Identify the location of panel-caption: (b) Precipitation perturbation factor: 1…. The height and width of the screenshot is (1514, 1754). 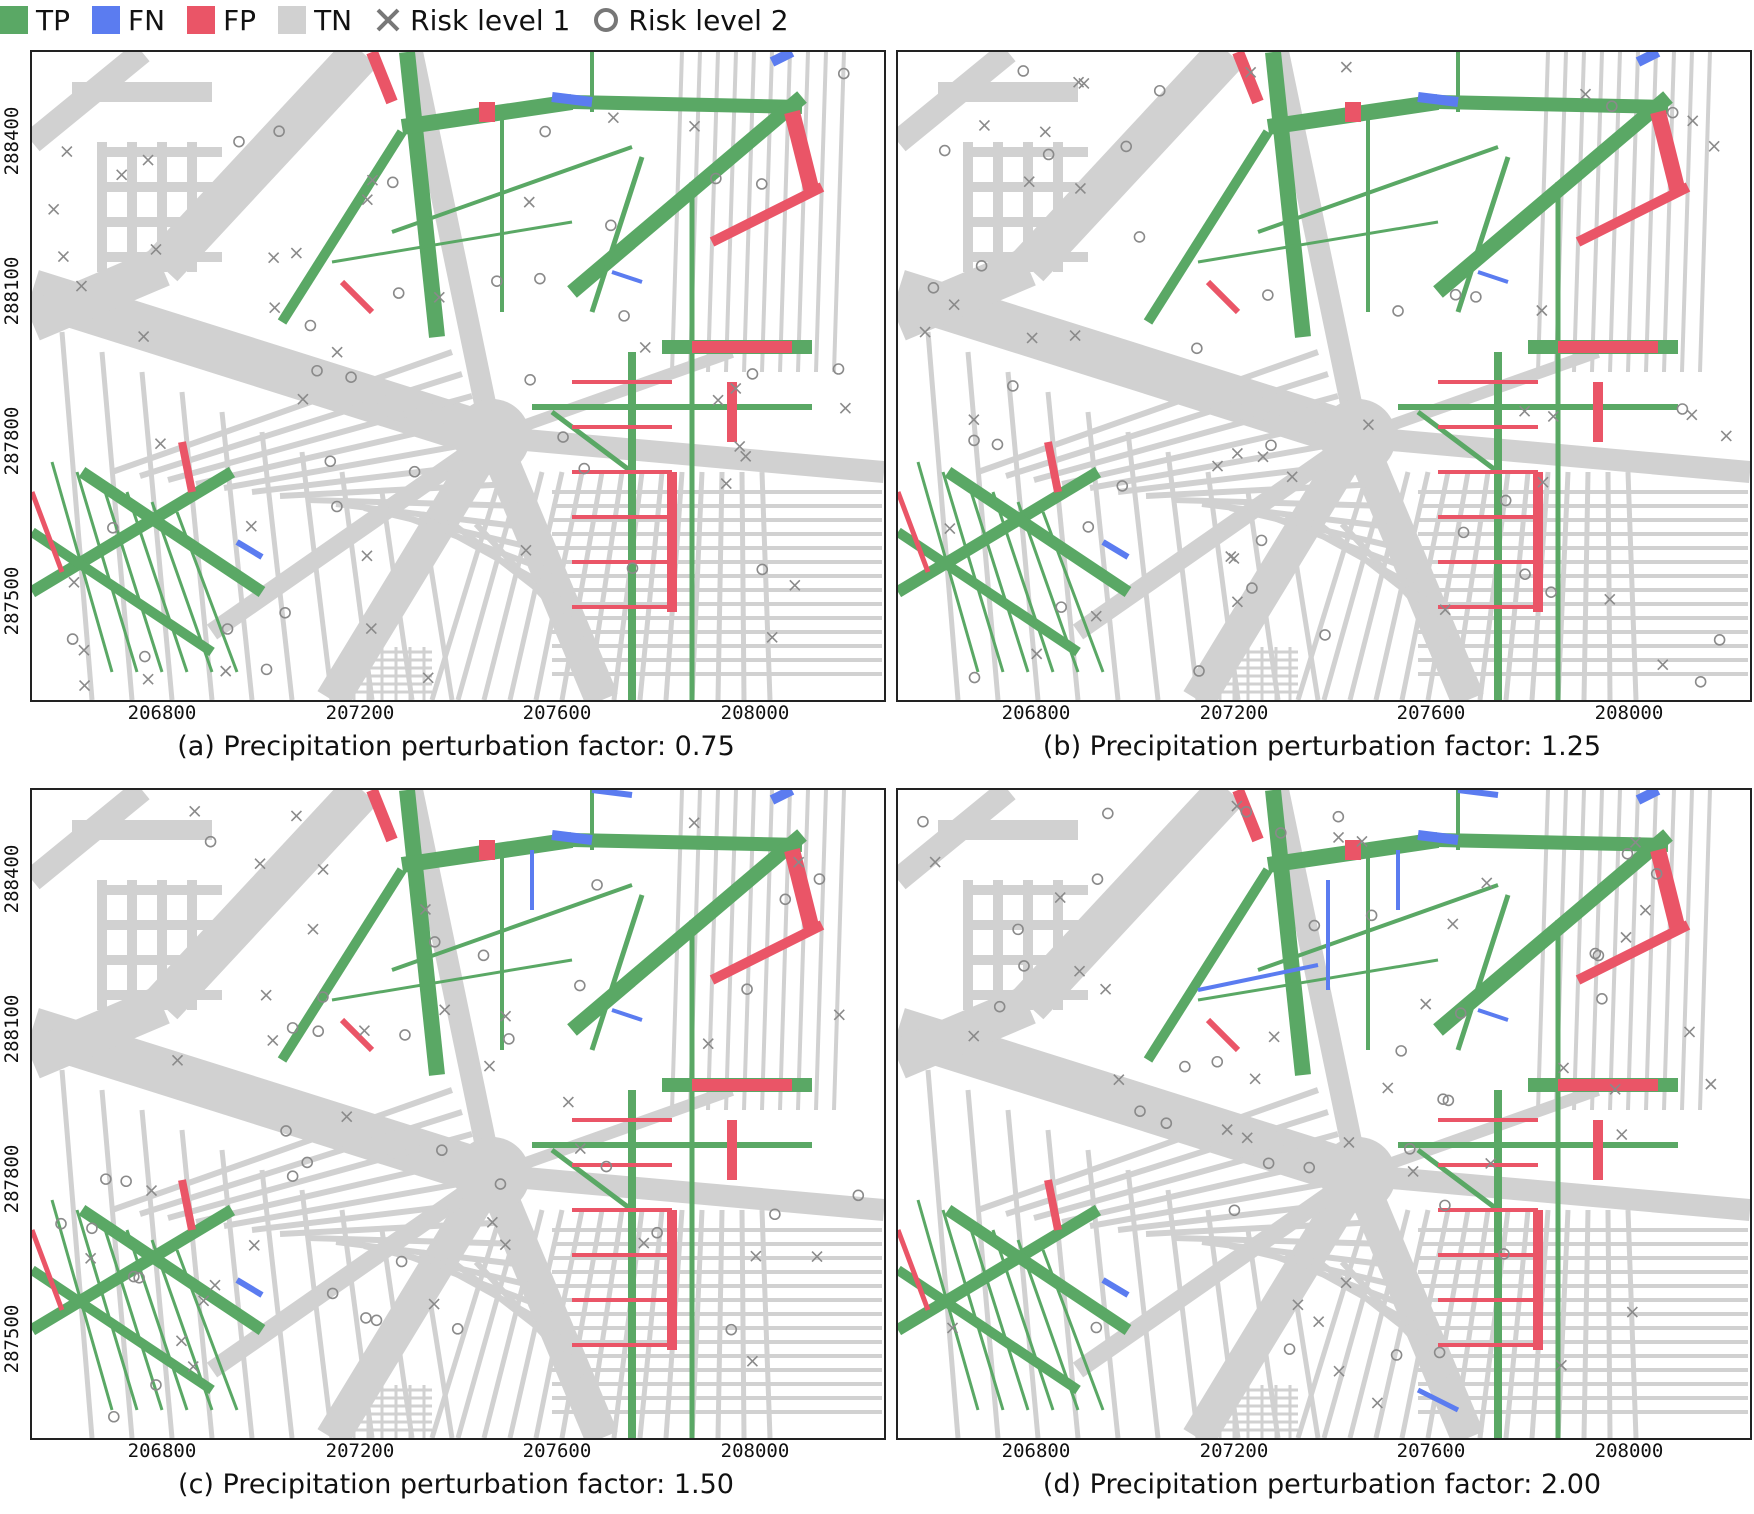
(1322, 746).